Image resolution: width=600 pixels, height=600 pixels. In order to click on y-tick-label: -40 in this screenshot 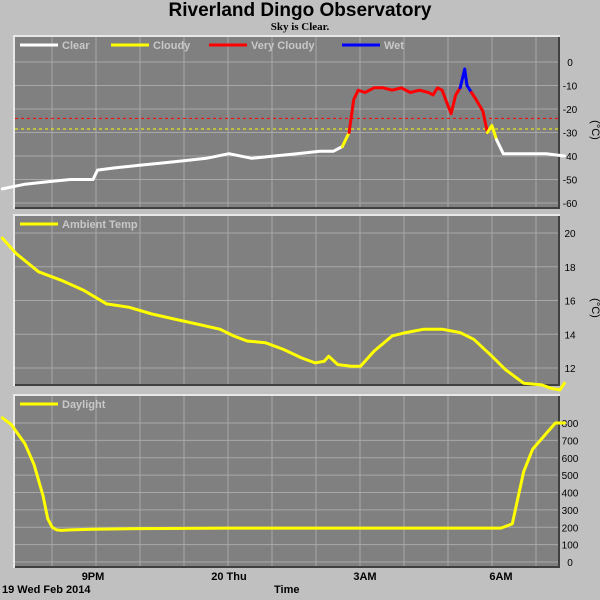, I will do `click(570, 157)`.